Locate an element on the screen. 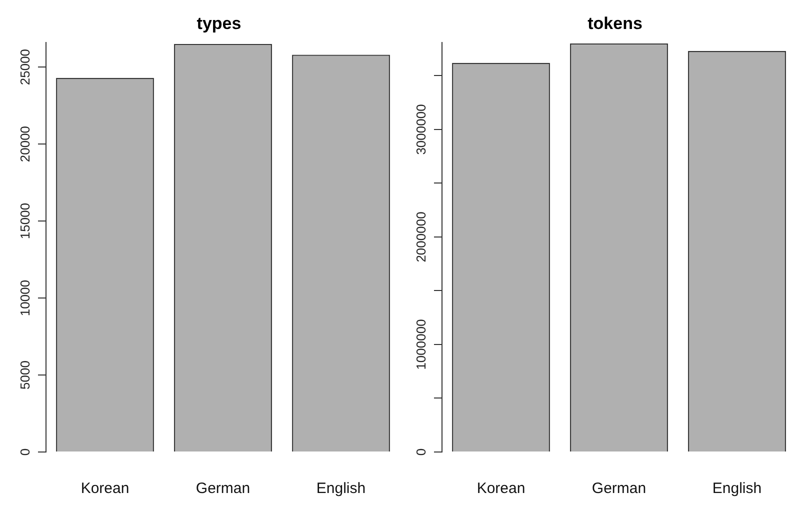 The image size is (809, 530). y-tick-label: 10000 is located at coordinates (25, 298).